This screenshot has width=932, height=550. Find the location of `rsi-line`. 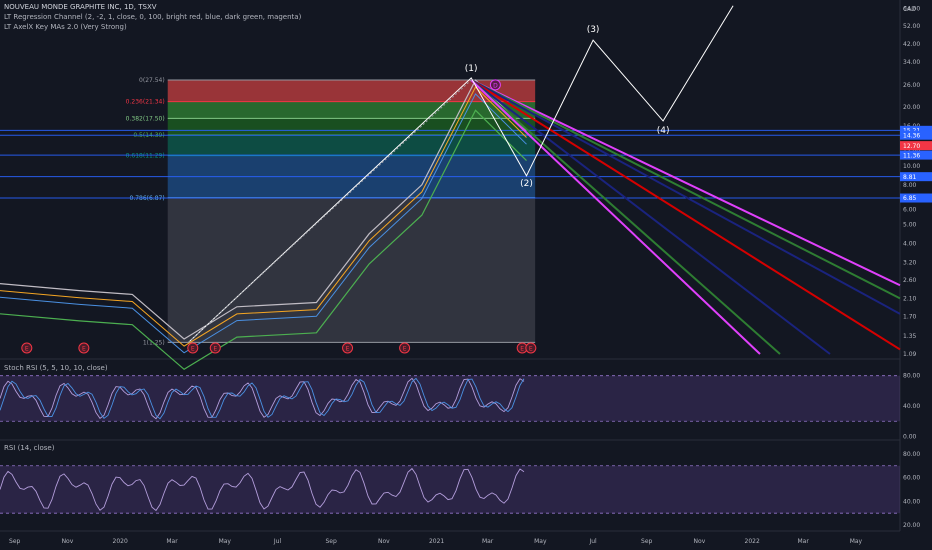

rsi-line is located at coordinates (262, 489).